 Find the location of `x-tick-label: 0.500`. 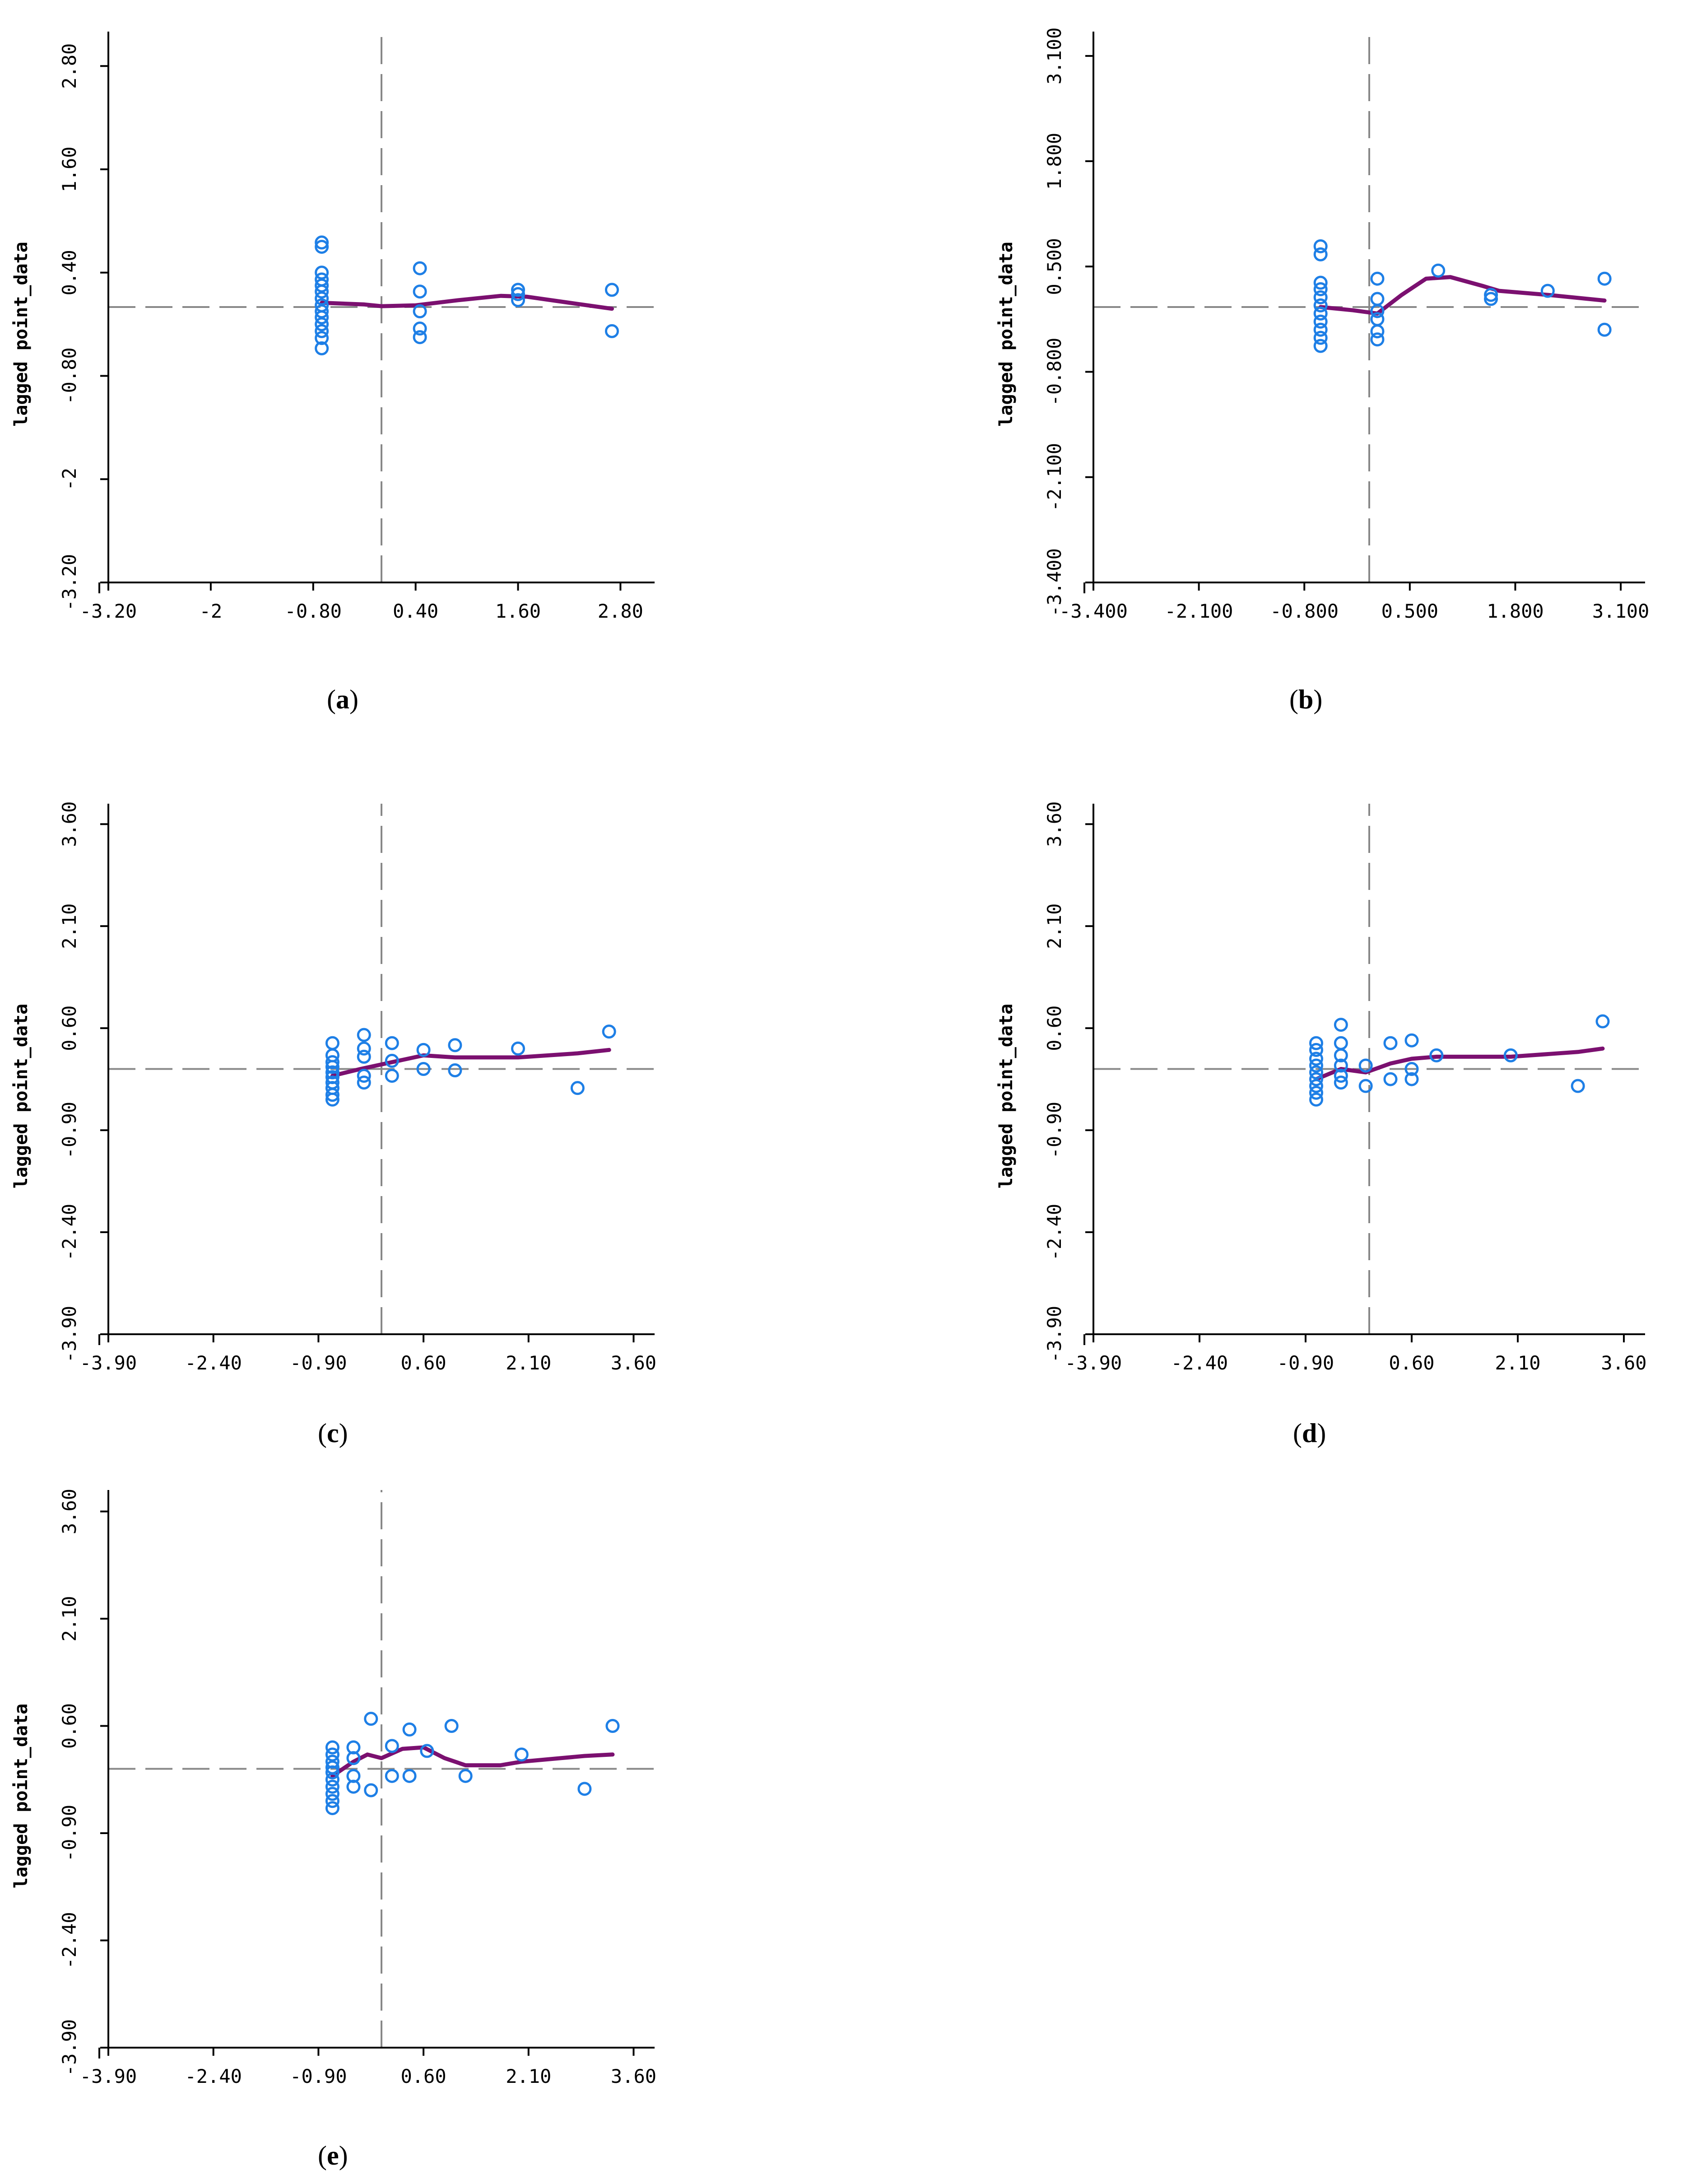

x-tick-label: 0.500 is located at coordinates (1409, 611).